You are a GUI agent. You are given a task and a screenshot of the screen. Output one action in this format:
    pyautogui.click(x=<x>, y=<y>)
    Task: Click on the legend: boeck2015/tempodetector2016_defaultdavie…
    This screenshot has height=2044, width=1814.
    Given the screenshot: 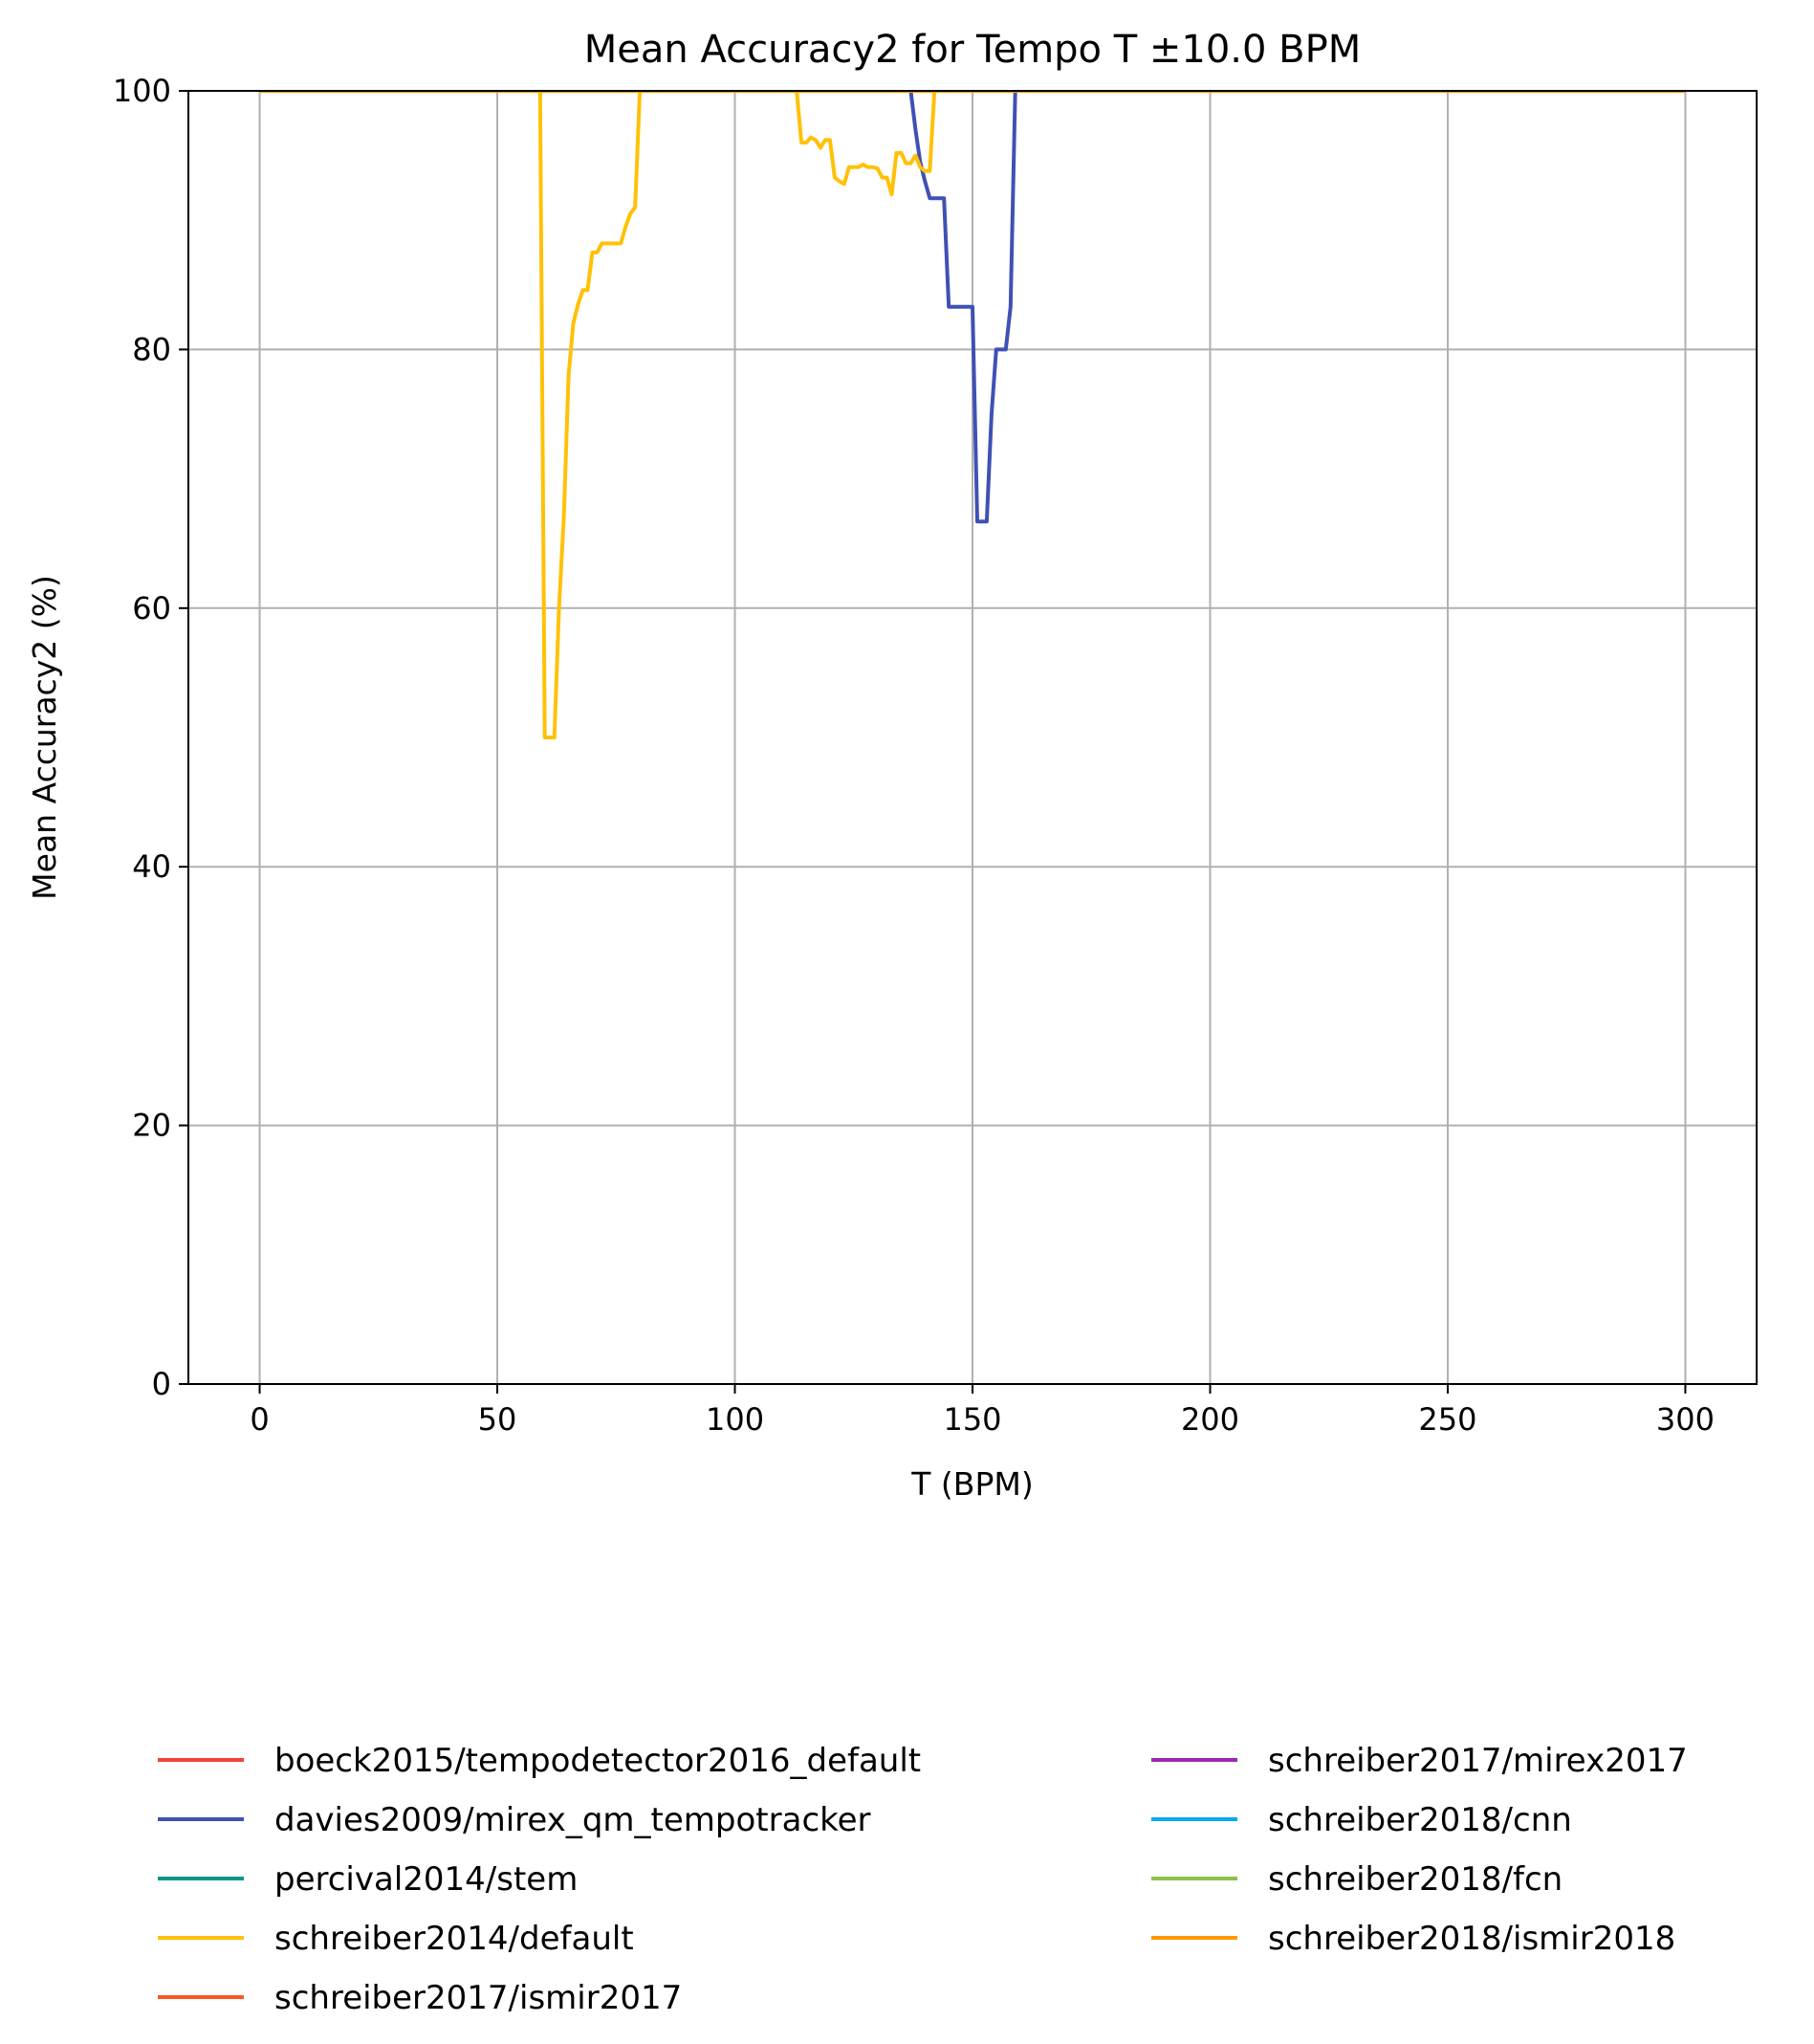 What is the action you would take?
    pyautogui.click(x=923, y=1879)
    